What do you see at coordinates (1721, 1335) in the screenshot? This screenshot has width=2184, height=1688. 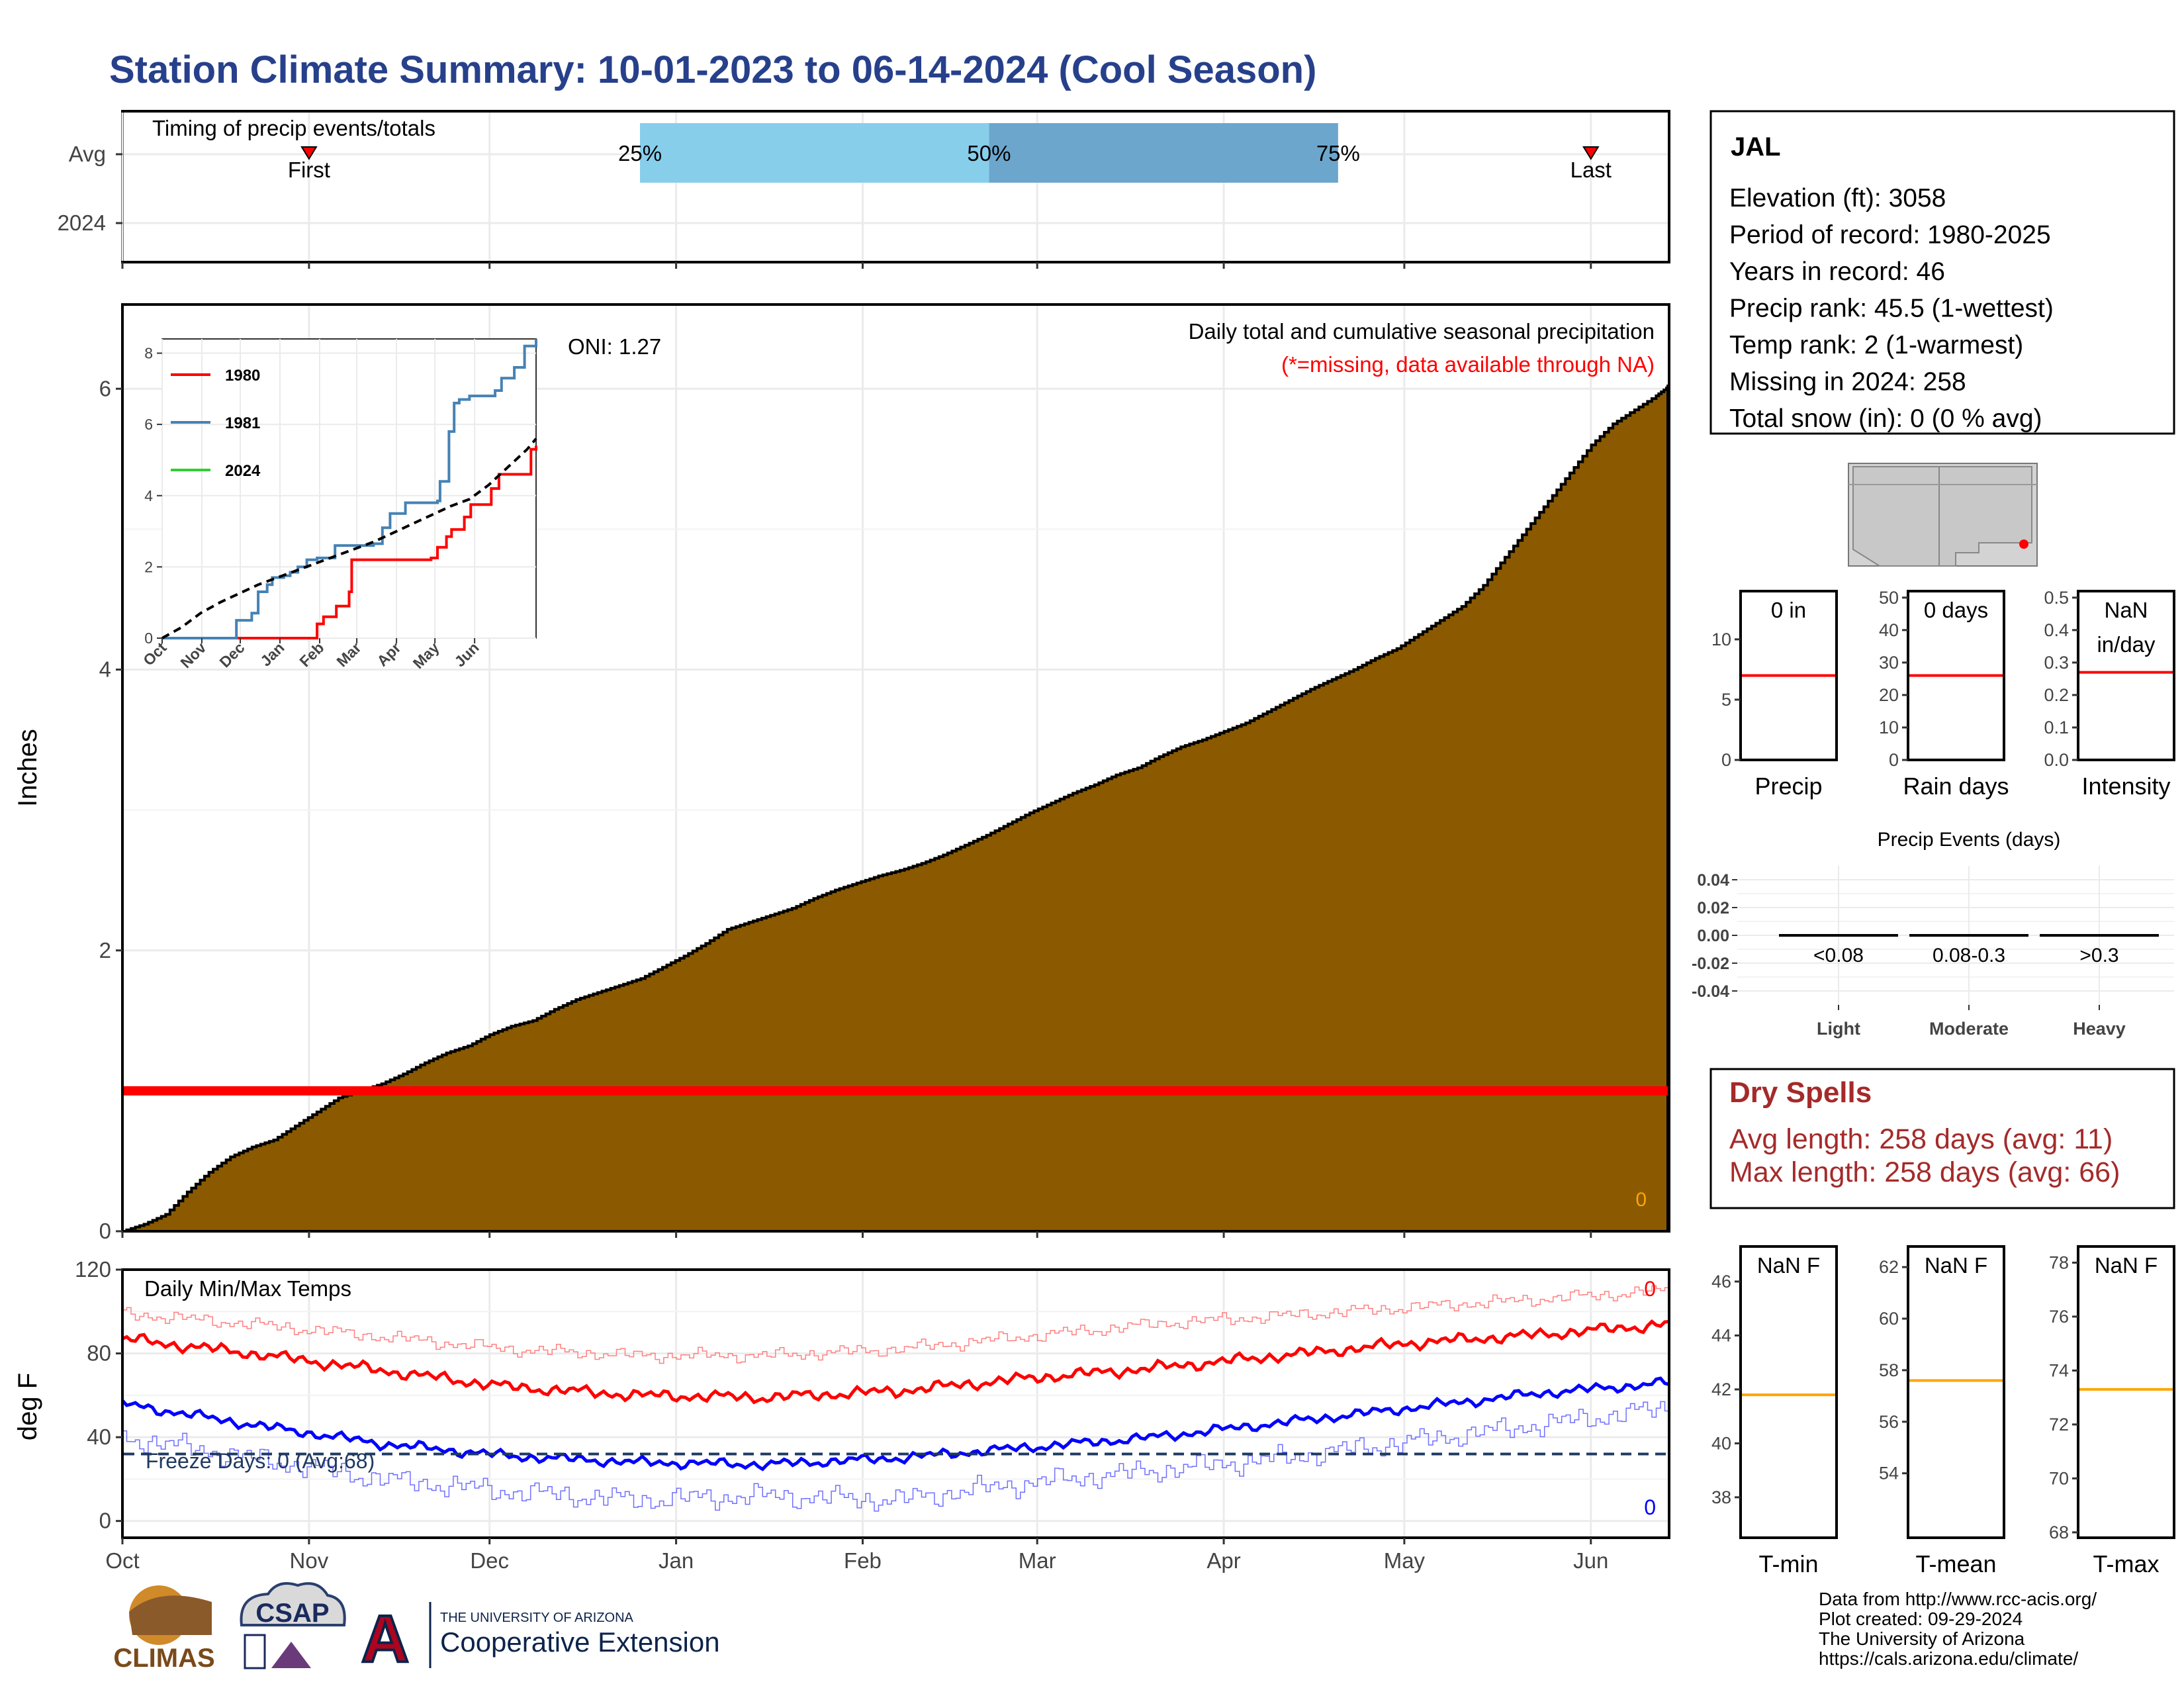 I see `tmin_box-tick: 44` at bounding box center [1721, 1335].